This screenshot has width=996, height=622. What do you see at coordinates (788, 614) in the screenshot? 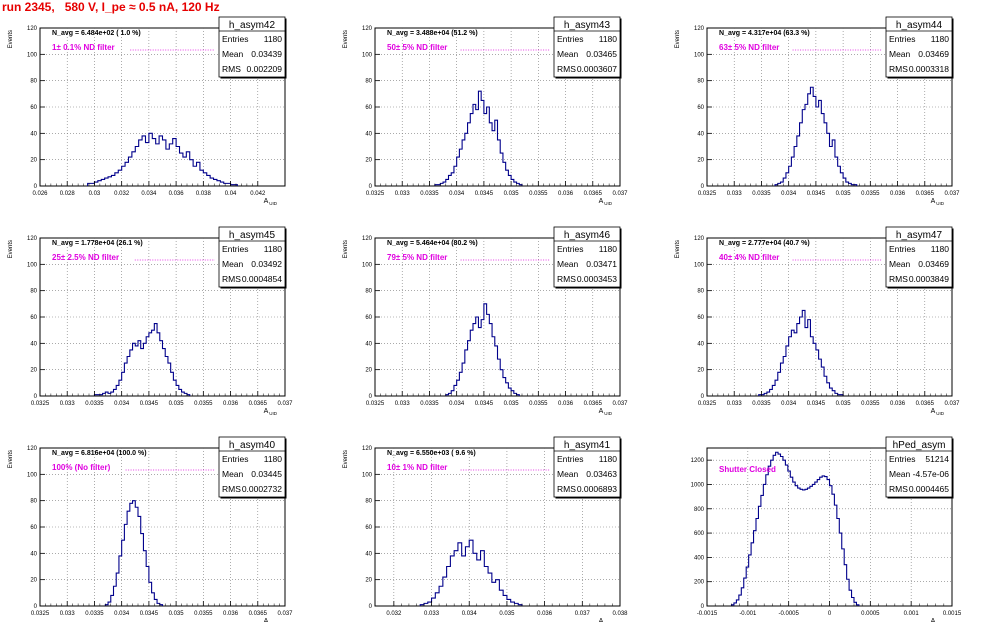
I see `x-tick-label: -0.0005` at bounding box center [788, 614].